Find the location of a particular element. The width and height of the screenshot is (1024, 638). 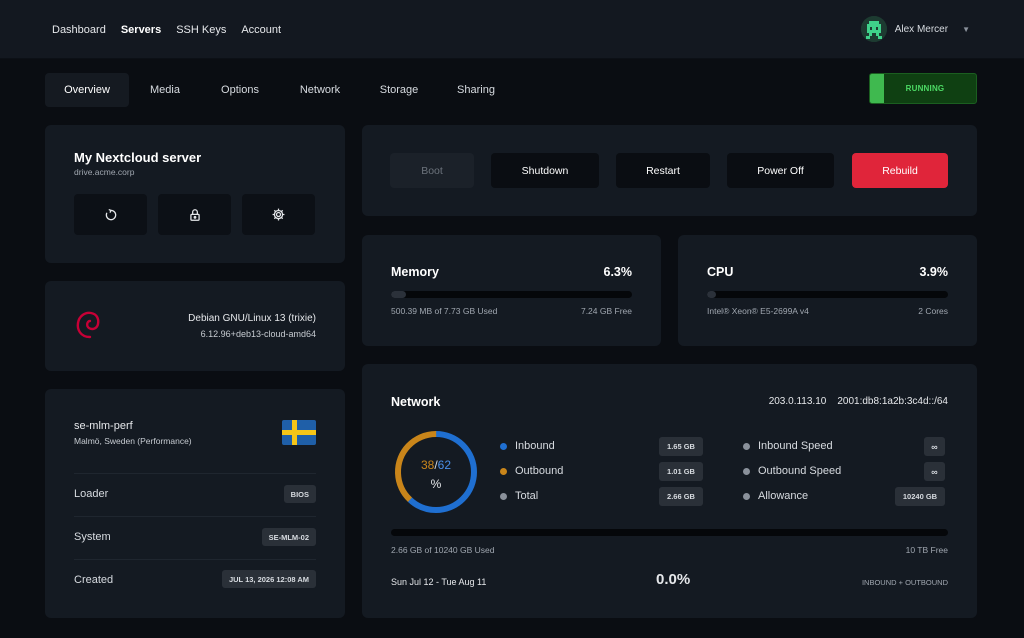

cpu-progress-fill is located at coordinates (712, 294).